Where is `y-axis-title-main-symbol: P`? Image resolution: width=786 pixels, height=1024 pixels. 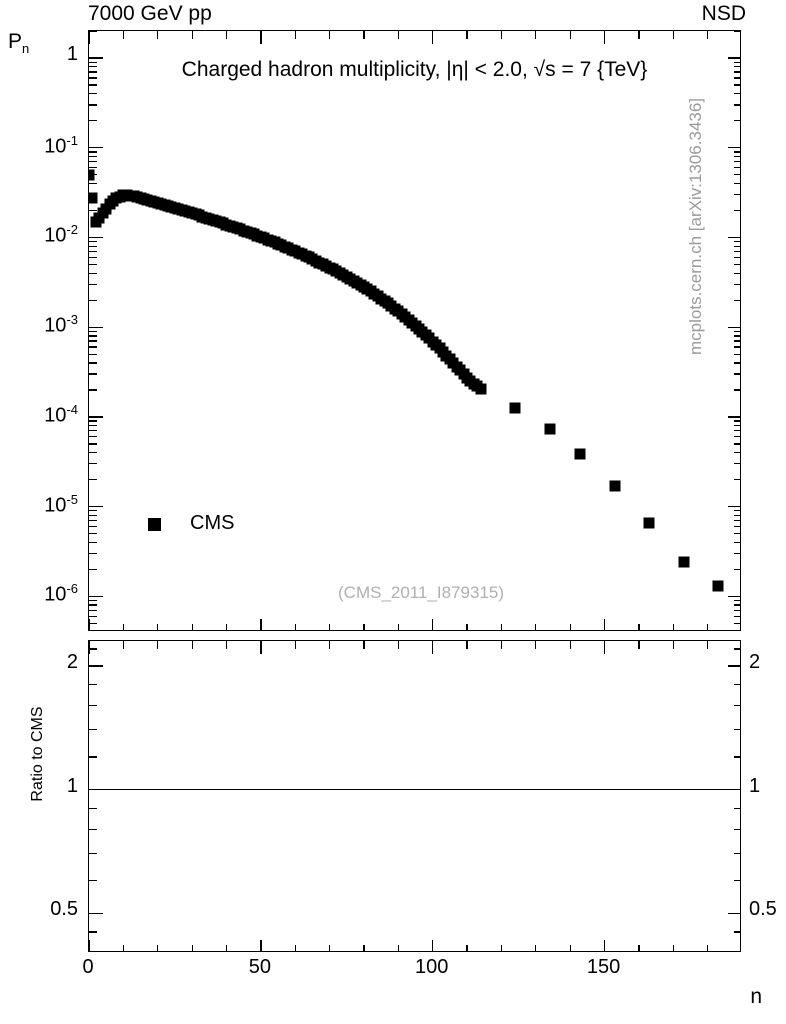
y-axis-title-main-symbol: P is located at coordinates (15, 41).